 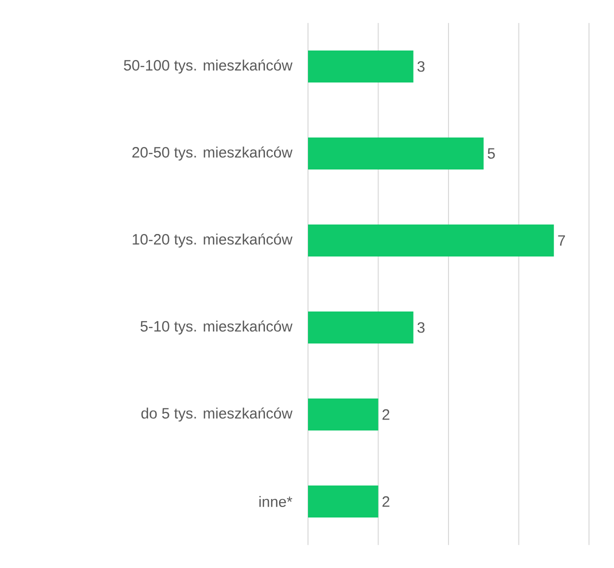 I want to click on data-label: 5, so click(x=491, y=153).